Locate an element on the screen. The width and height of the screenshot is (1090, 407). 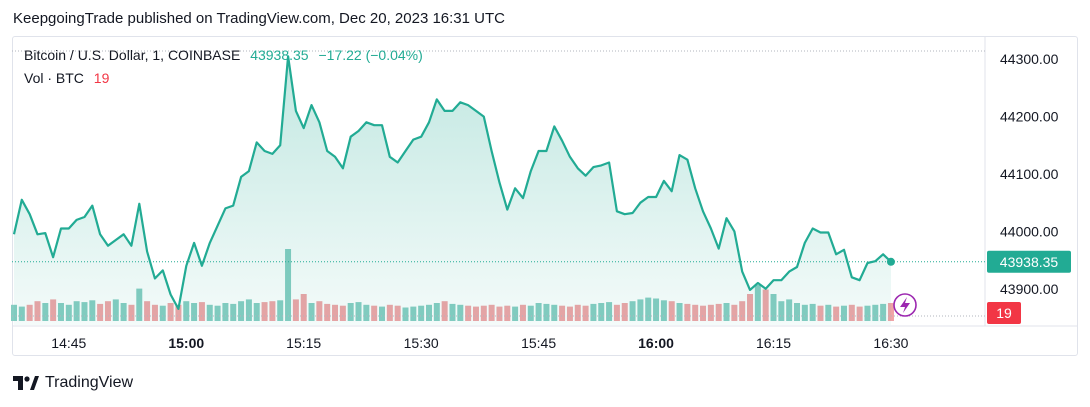
footer-brand: TradingView is located at coordinates (73, 383).